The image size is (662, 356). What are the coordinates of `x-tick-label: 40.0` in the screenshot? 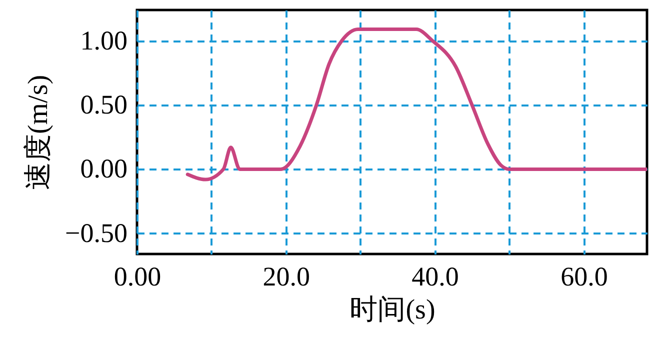 It's located at (435, 277).